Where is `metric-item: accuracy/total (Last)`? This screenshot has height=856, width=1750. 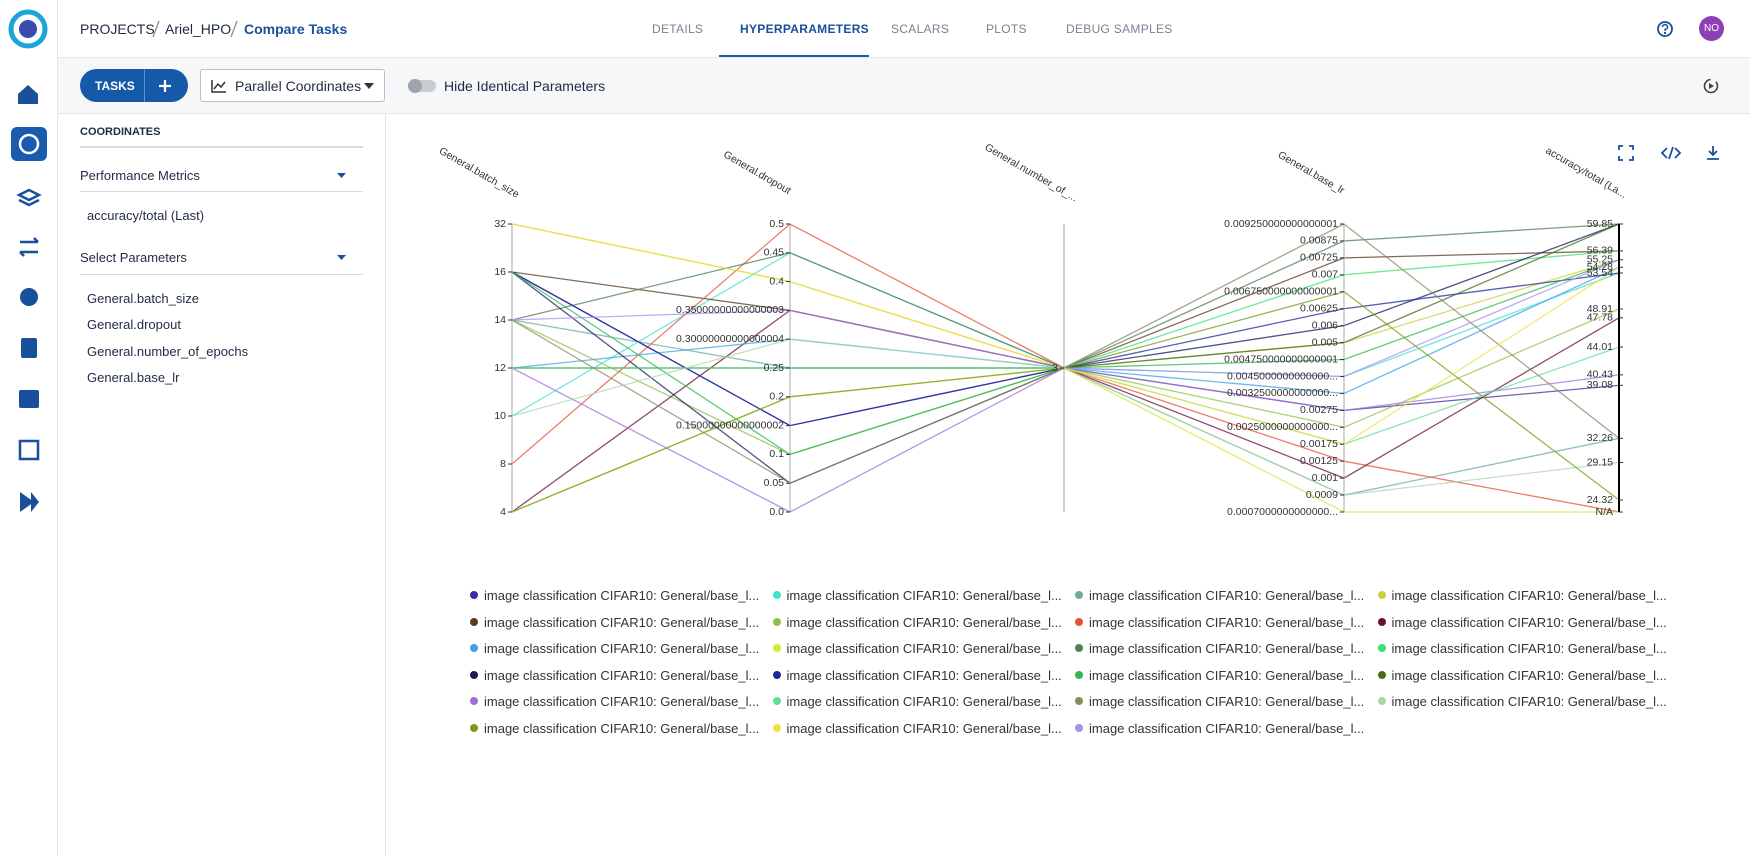 metric-item: accuracy/total (Last) is located at coordinates (146, 215).